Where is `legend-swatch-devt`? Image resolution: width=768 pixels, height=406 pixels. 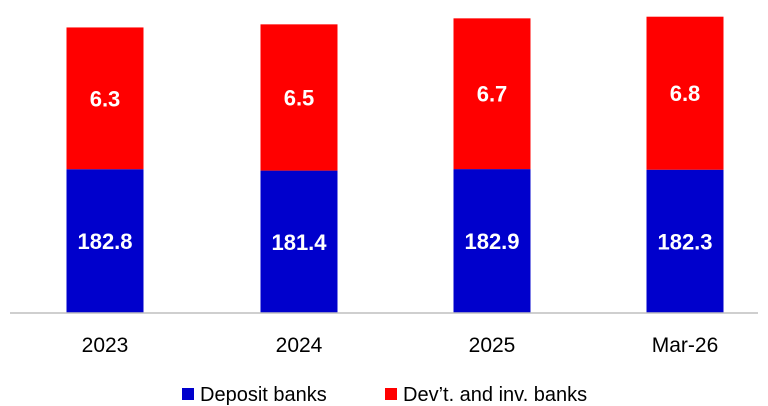 legend-swatch-devt is located at coordinates (391, 394).